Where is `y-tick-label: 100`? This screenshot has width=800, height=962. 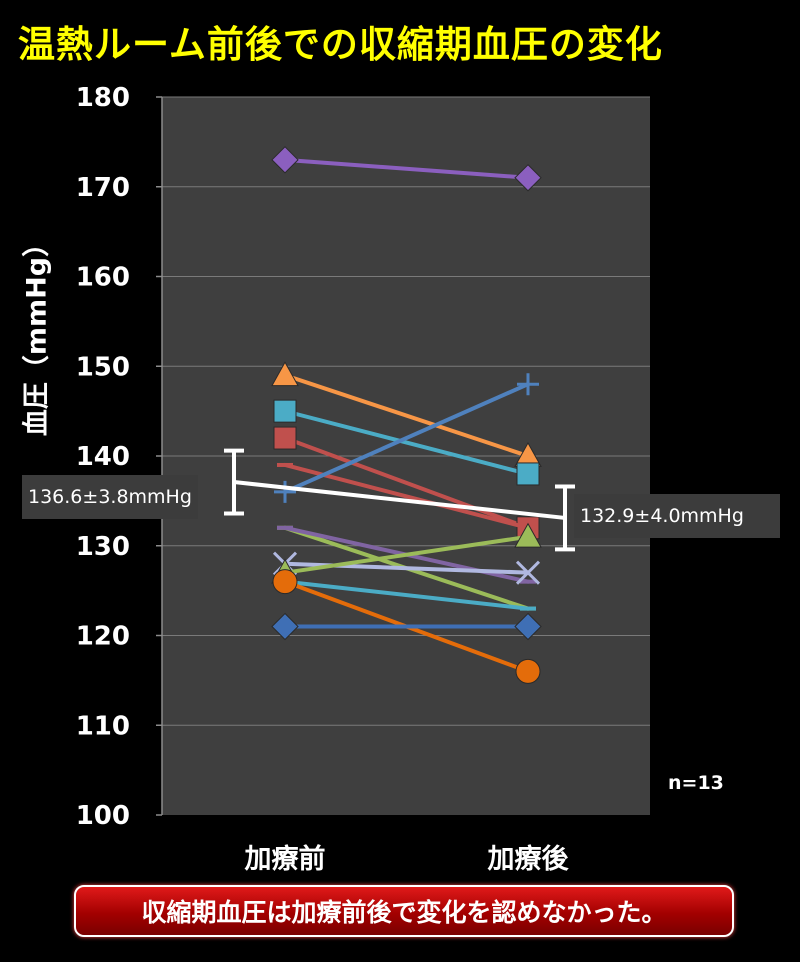
y-tick-label: 100 is located at coordinates (103, 816).